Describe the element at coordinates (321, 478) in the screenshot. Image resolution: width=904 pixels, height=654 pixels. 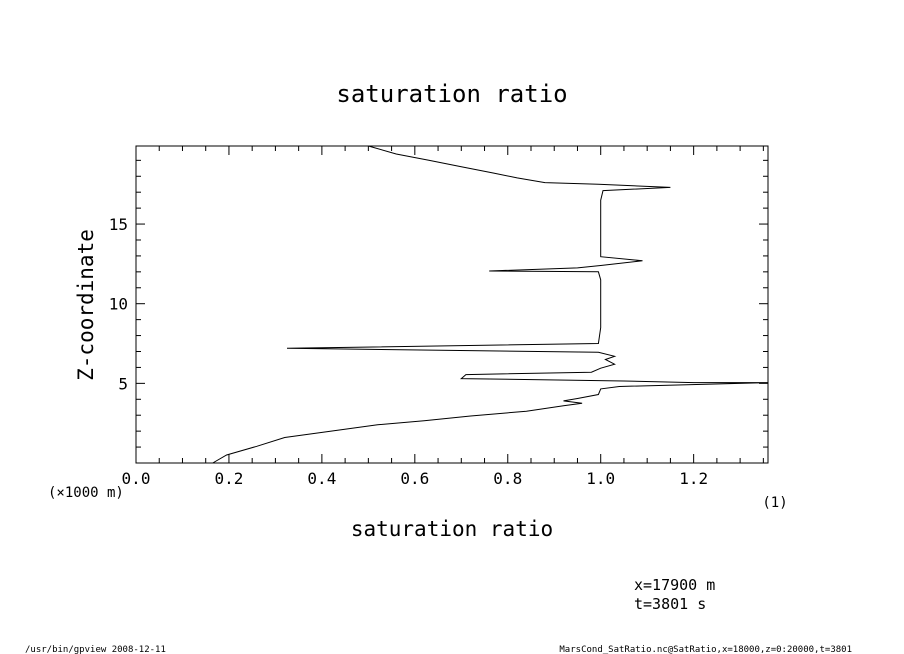
I see `x-tick-label: 0.4` at that location.